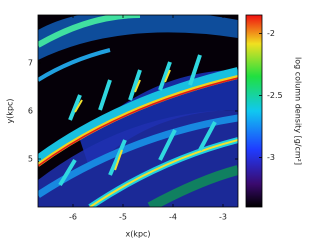  What do you see at coordinates (254, 111) in the screenshot?
I see `colorbar` at bounding box center [254, 111].